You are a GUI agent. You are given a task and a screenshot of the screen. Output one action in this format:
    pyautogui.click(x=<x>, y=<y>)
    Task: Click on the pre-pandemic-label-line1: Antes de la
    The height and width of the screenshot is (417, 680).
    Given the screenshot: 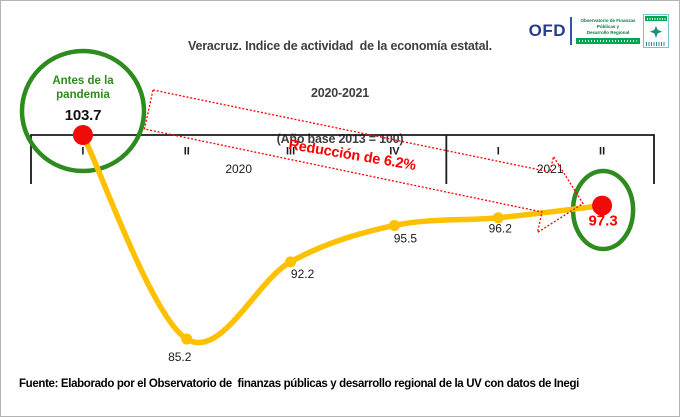 What is the action you would take?
    pyautogui.click(x=83, y=81)
    